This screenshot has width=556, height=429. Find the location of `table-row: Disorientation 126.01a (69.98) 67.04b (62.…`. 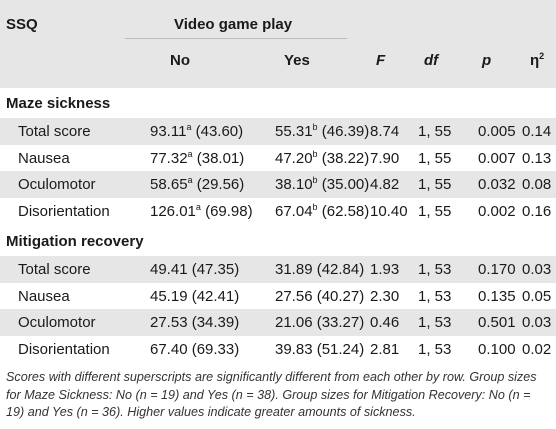

table-row: Disorientation 126.01a (69.98) 67.04b (62.… is located at coordinates (278, 211).